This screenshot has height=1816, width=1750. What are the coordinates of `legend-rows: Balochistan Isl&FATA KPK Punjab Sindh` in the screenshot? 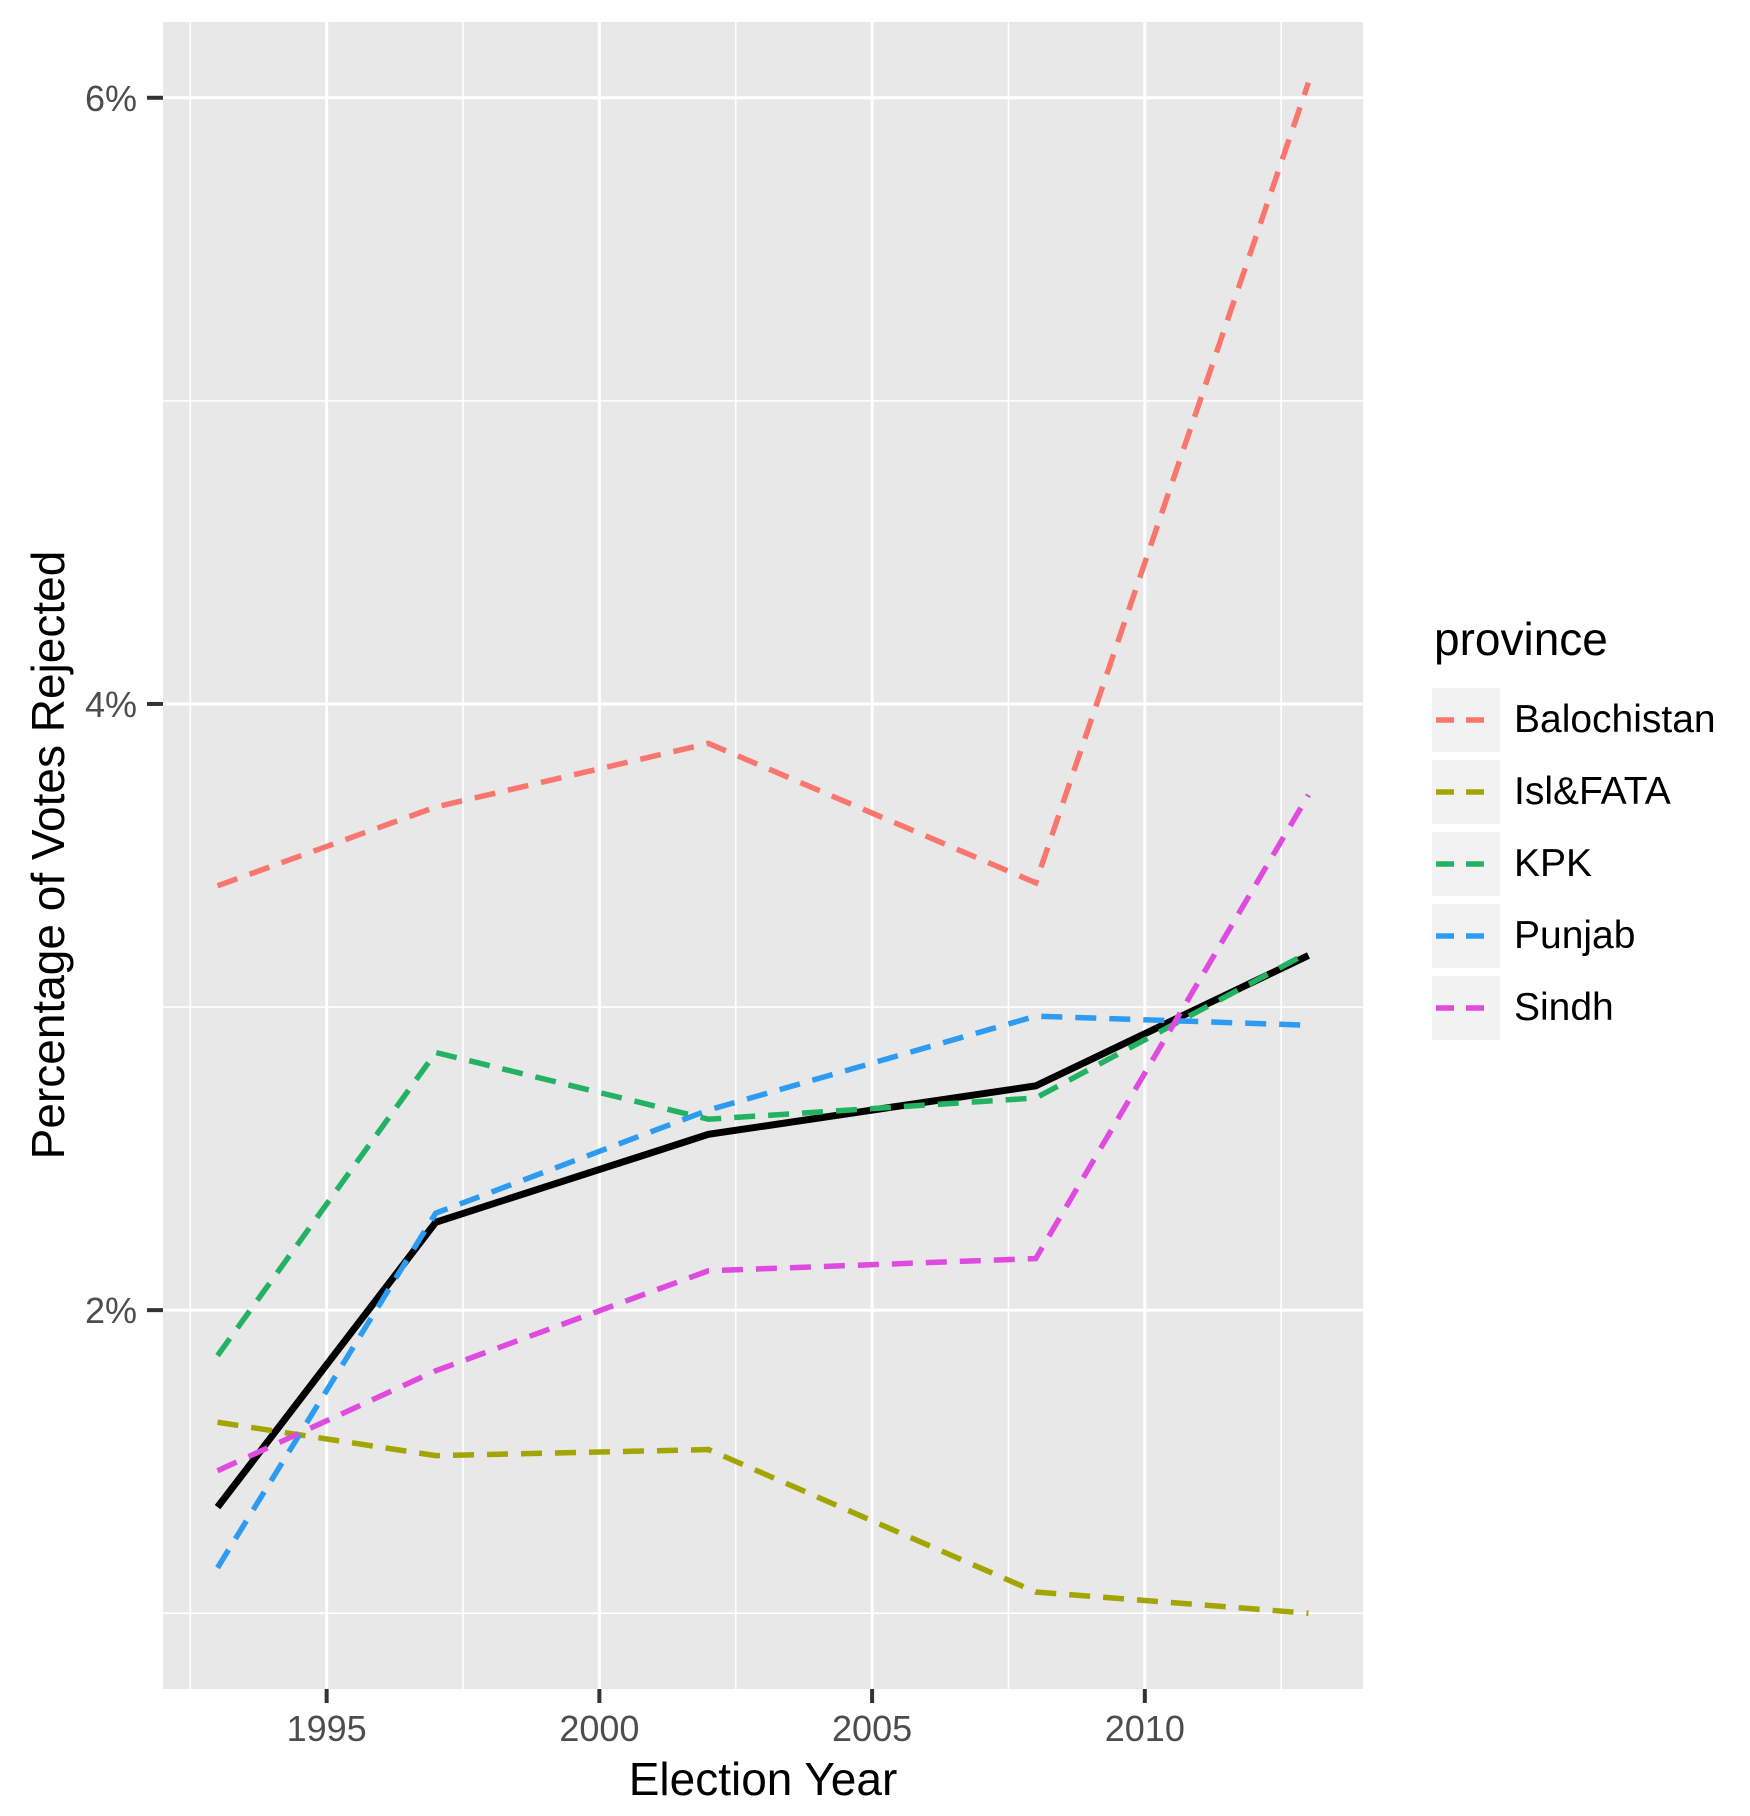 It's located at (1574, 864).